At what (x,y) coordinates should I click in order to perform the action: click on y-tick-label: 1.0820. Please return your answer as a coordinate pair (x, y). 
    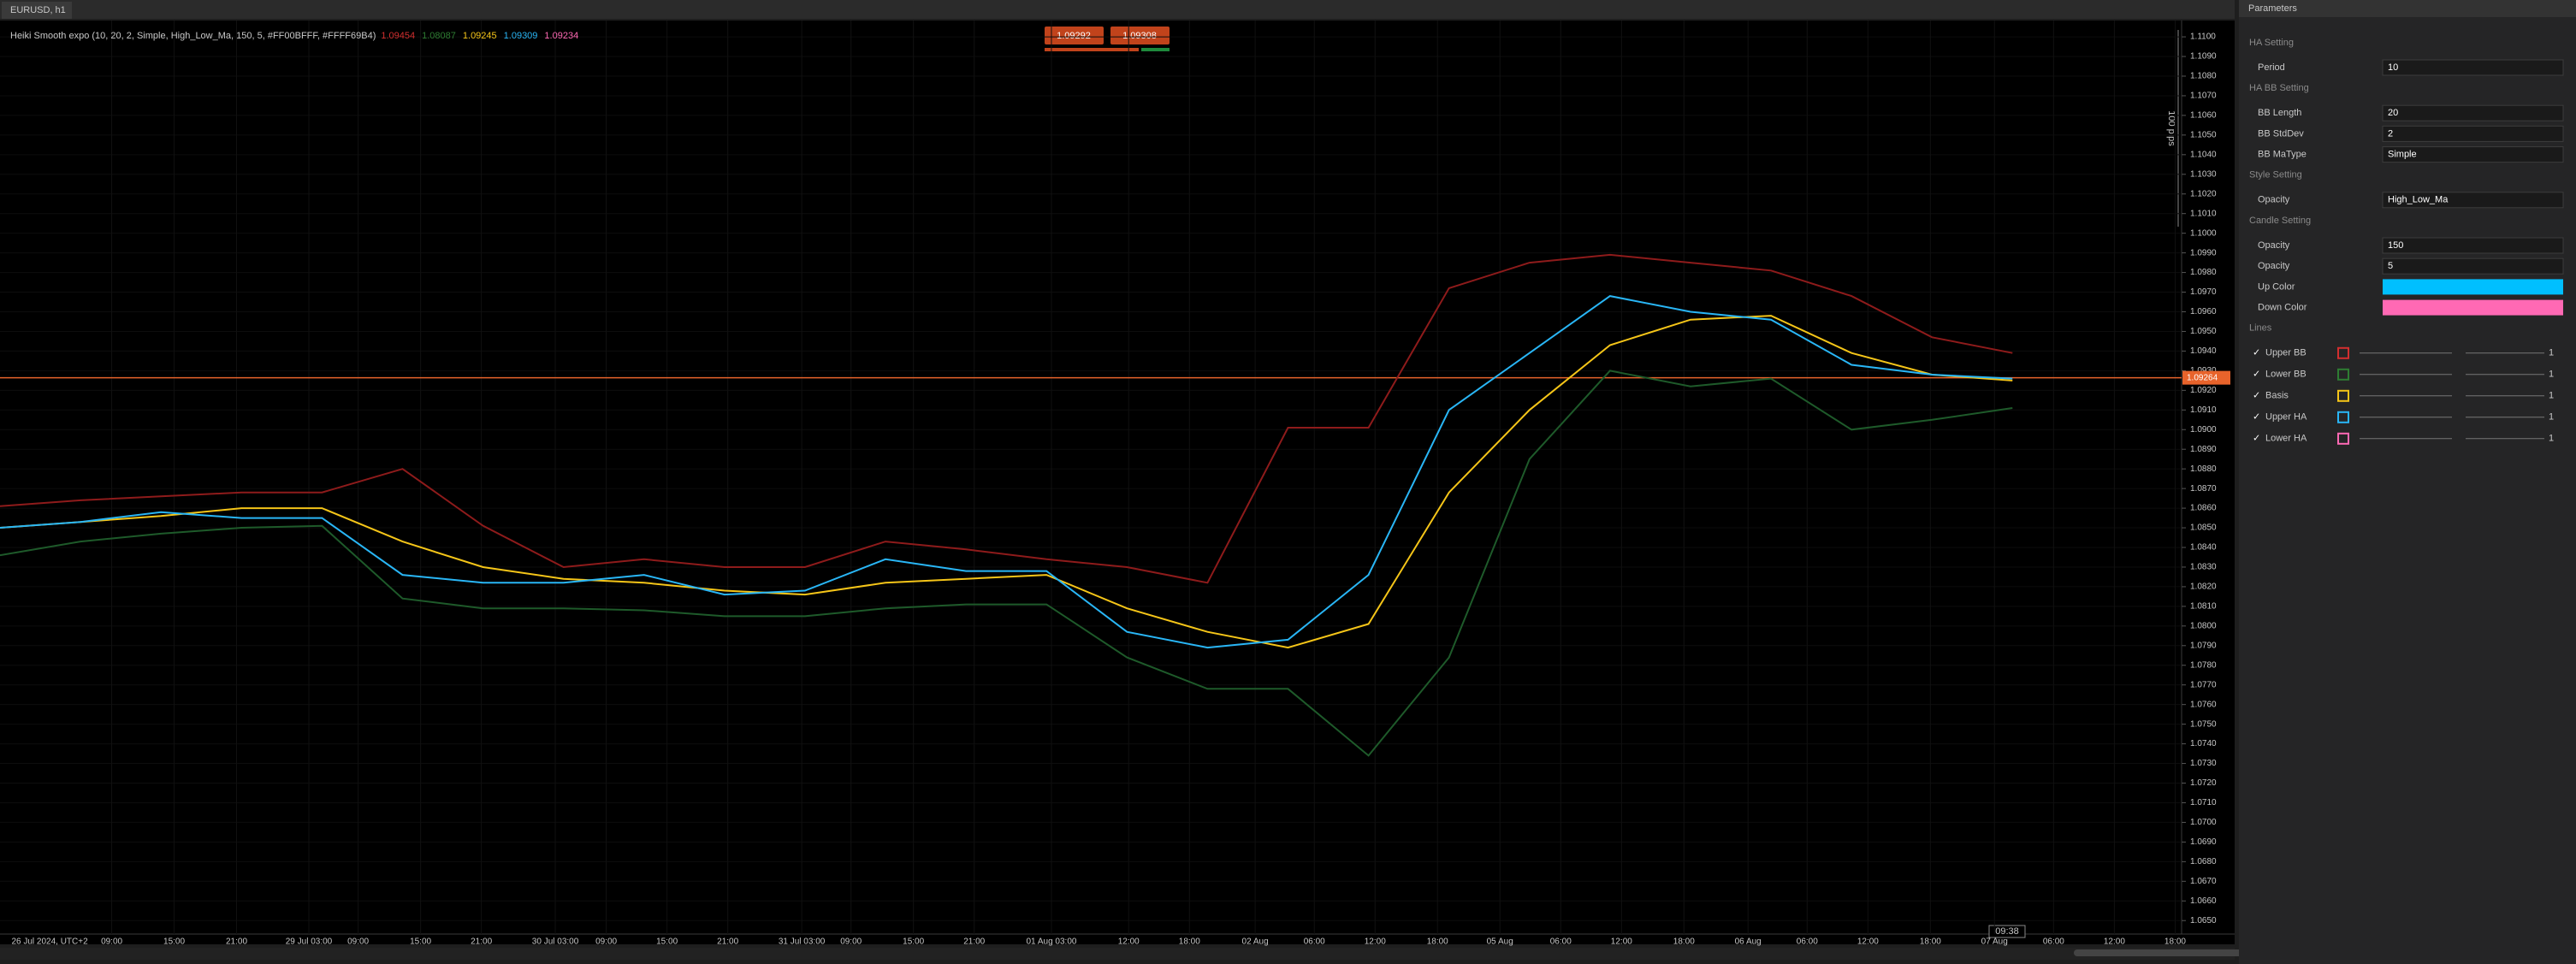
    Looking at the image, I should click on (2203, 587).